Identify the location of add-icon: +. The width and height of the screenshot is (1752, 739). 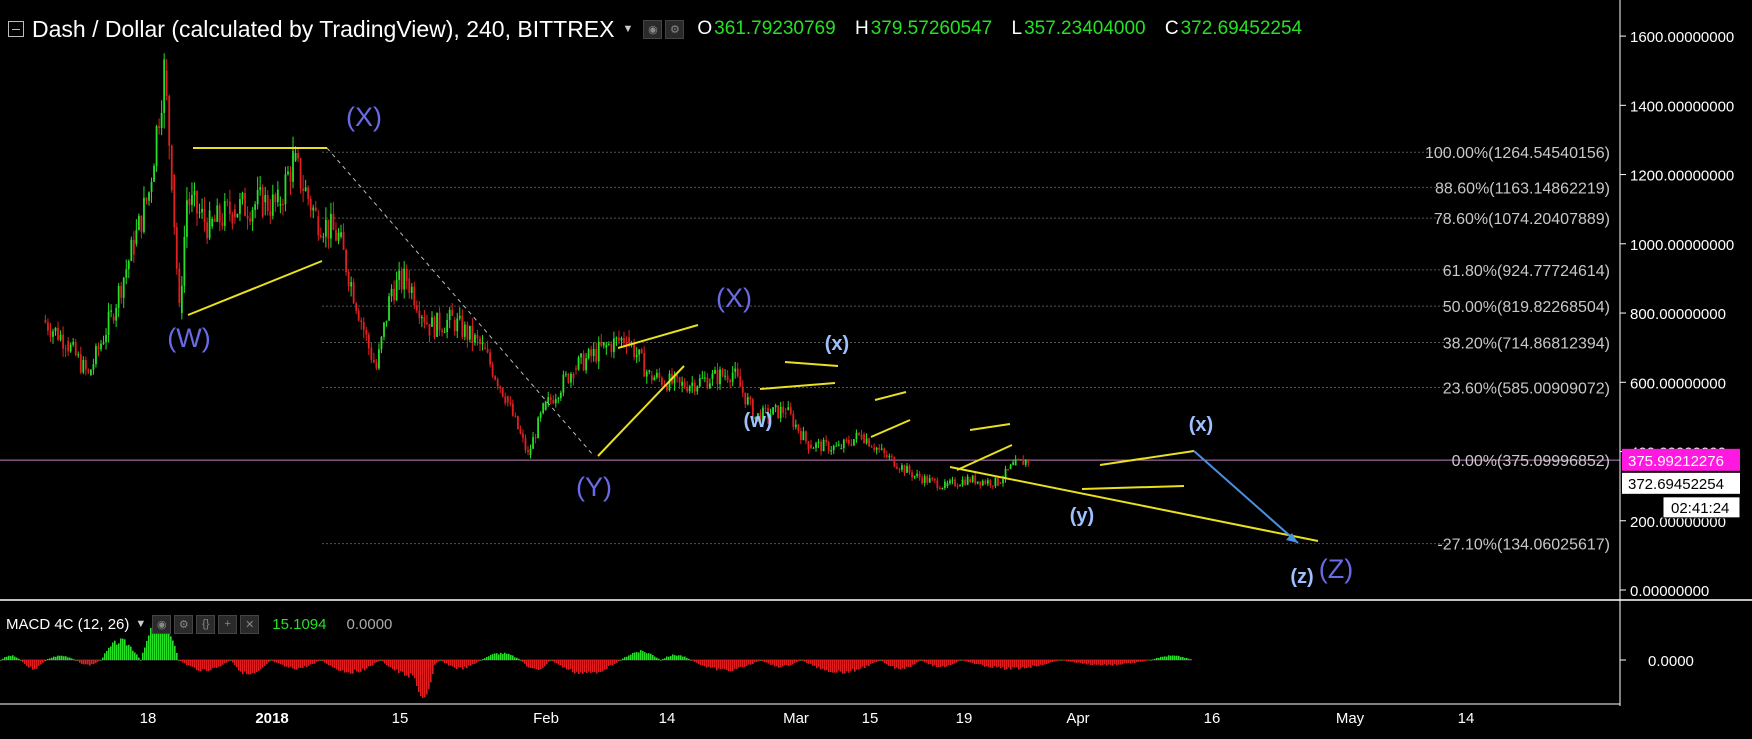
(228, 624).